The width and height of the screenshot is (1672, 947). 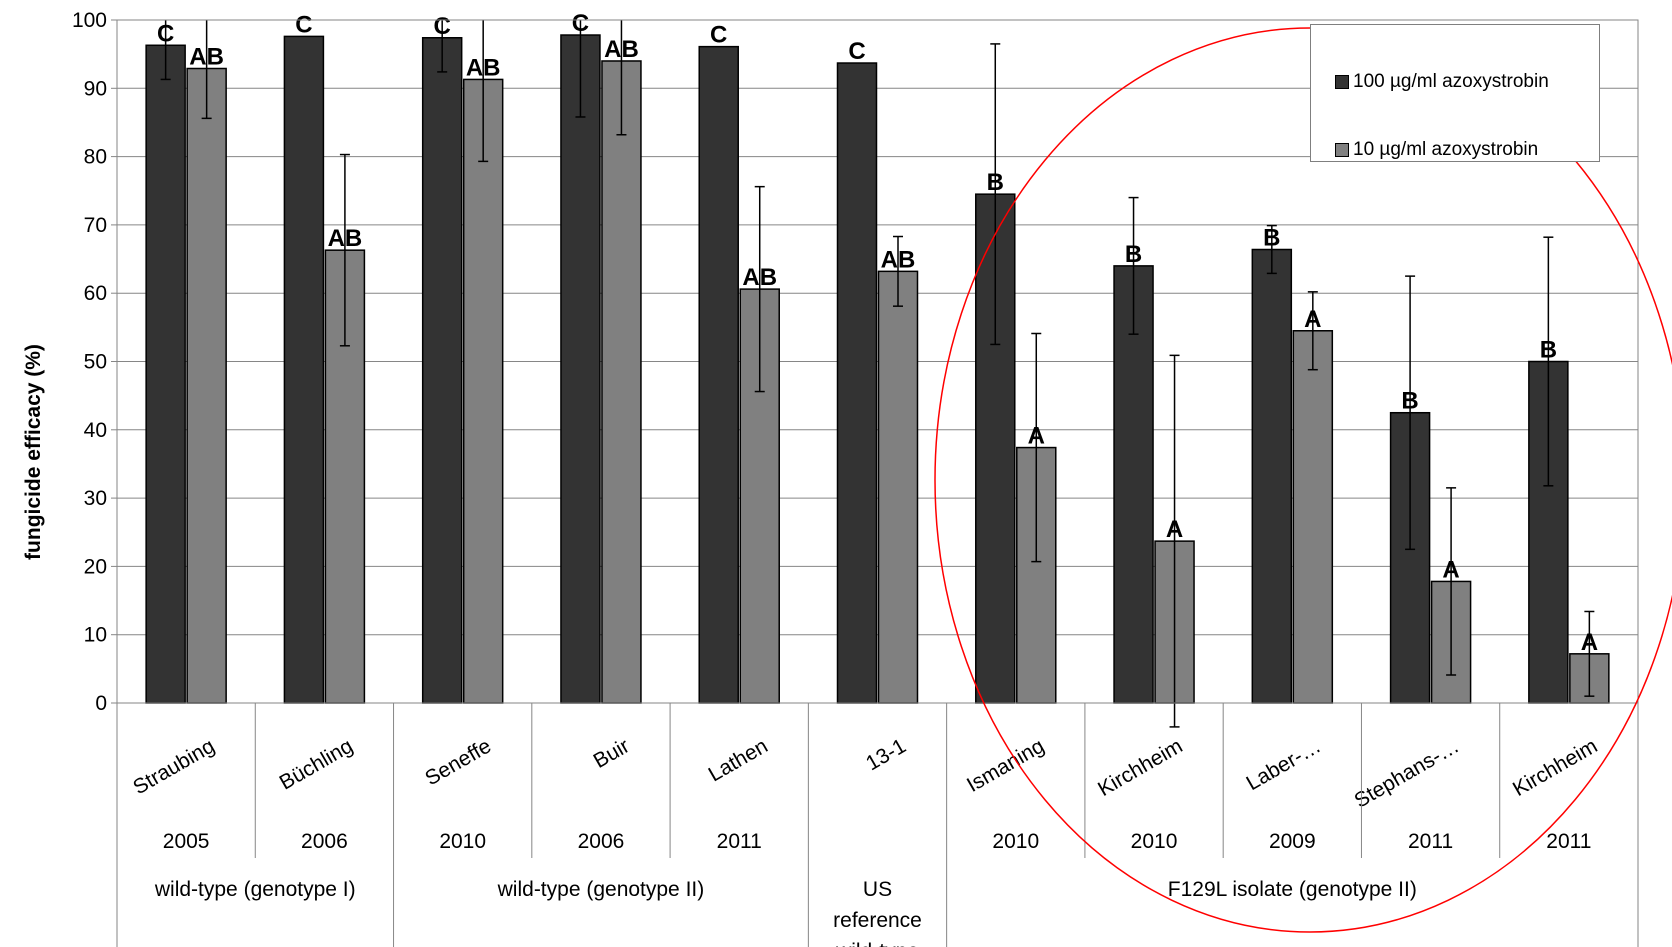 What do you see at coordinates (95, 635) in the screenshot?
I see `y-tick-label: 10` at bounding box center [95, 635].